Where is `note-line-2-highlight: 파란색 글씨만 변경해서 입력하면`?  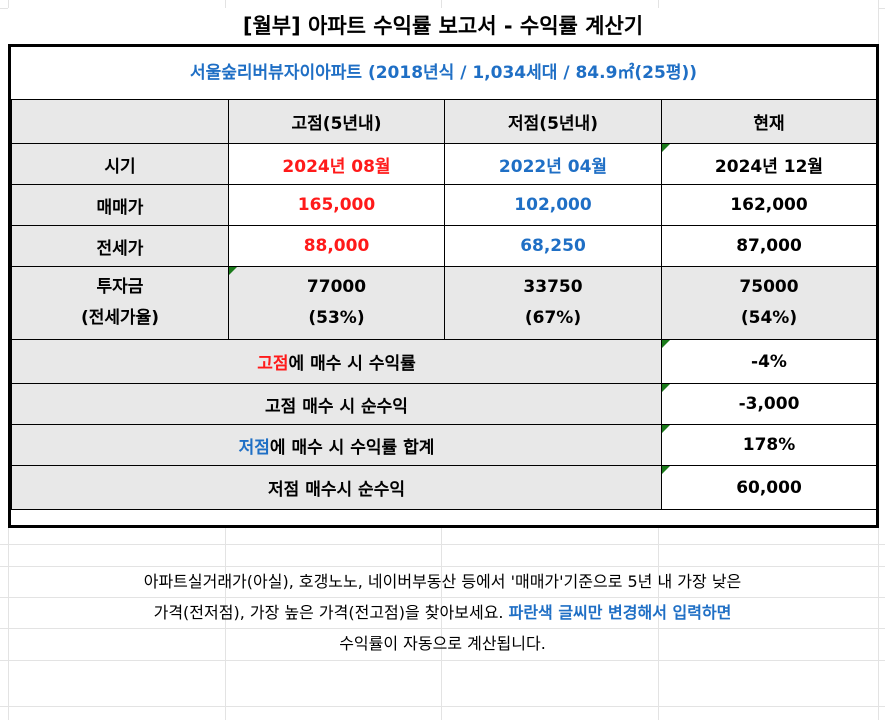 note-line-2-highlight: 파란색 글씨만 변경해서 입력하면 is located at coordinates (620, 612).